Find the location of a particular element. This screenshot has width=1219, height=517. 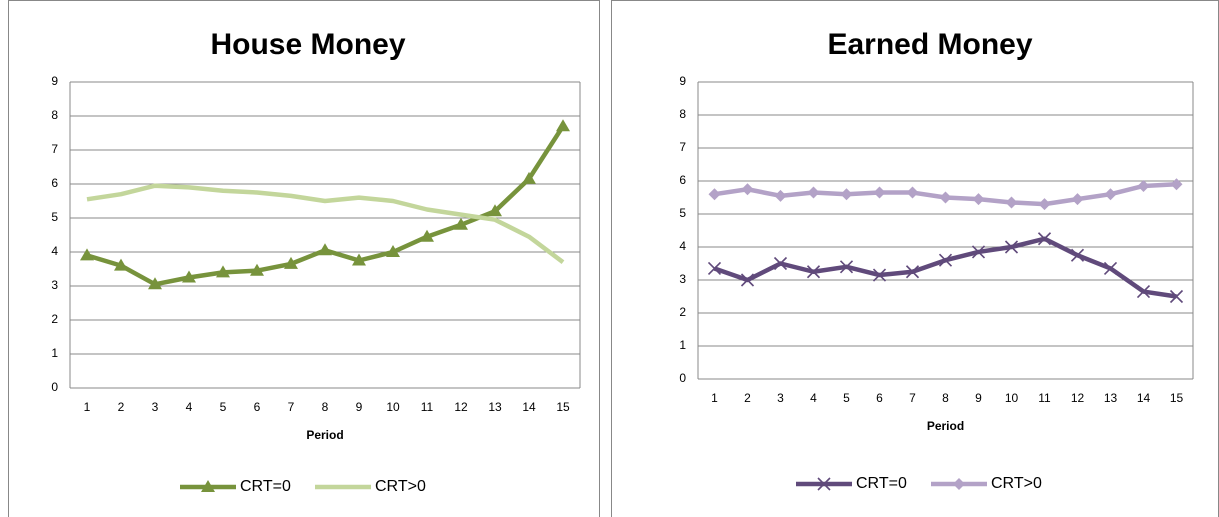

x-tick-label: 11 is located at coordinates (1044, 398).